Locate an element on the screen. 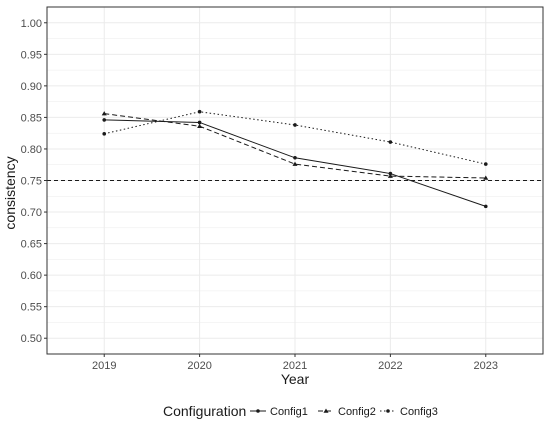 The height and width of the screenshot is (423, 550). series-config2 is located at coordinates (295, 145).